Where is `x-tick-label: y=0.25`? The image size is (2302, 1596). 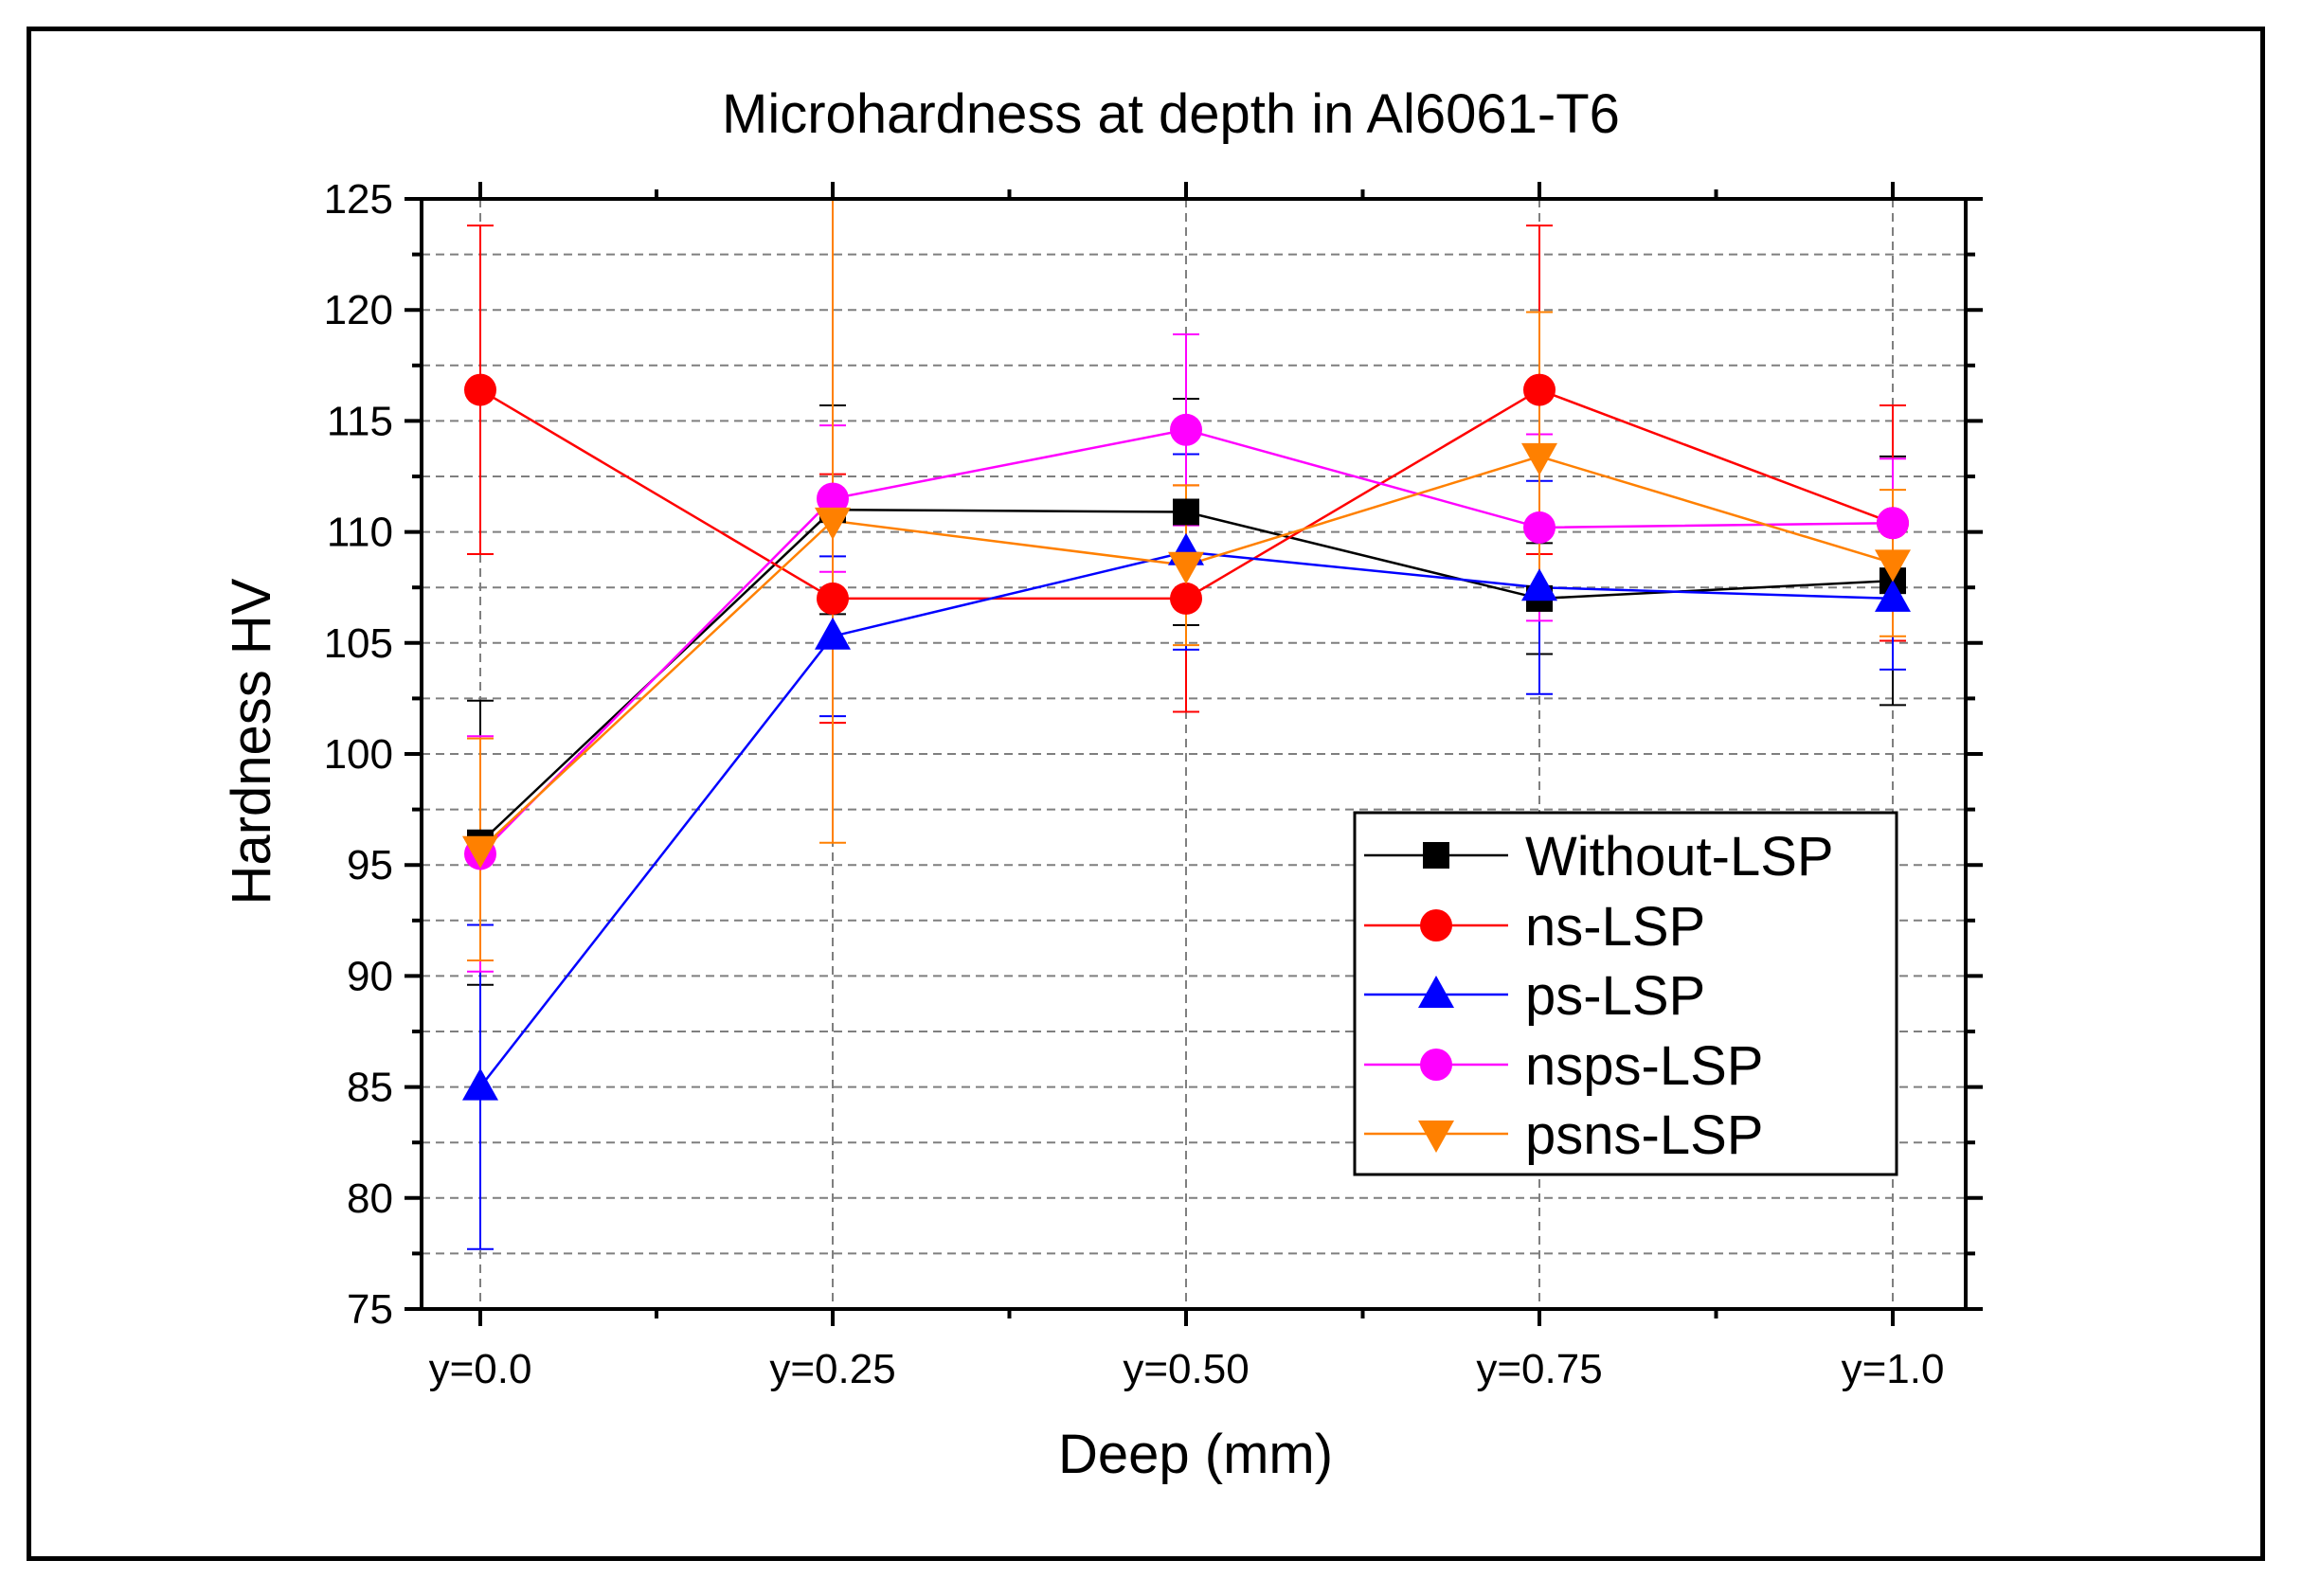 x-tick-label: y=0.25 is located at coordinates (832, 1369).